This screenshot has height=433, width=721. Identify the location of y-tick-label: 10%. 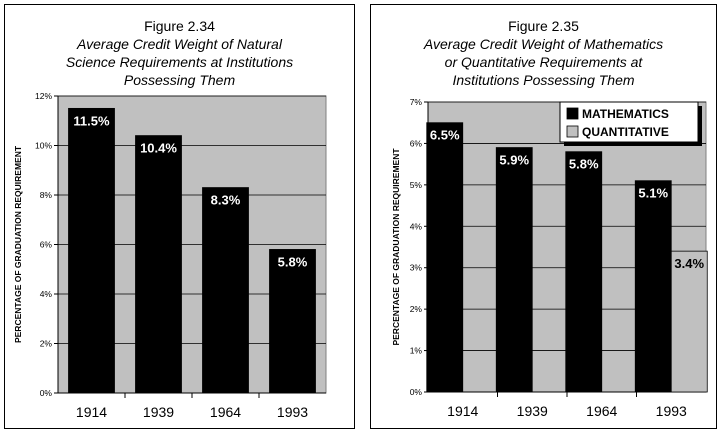
(43, 146).